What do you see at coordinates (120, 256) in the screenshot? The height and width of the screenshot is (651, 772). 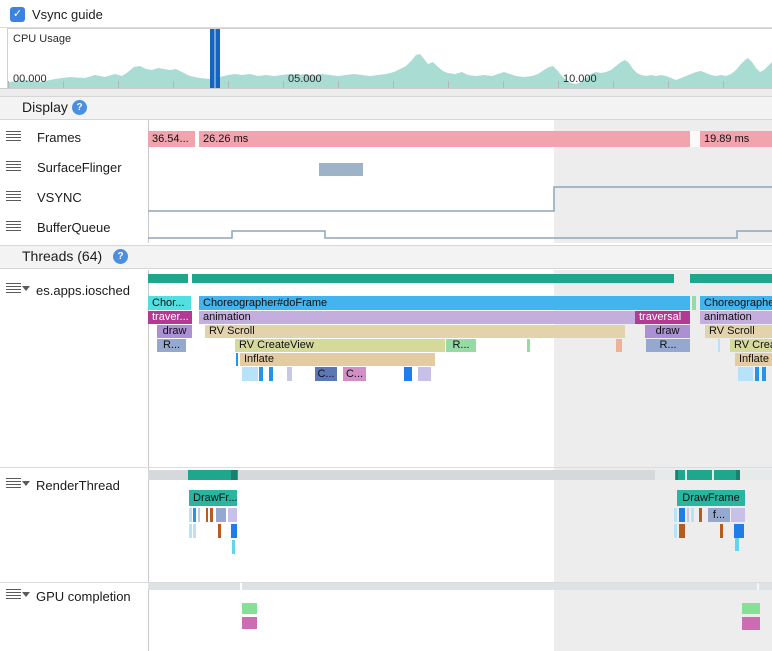 I see `threads-help-icon: ?` at bounding box center [120, 256].